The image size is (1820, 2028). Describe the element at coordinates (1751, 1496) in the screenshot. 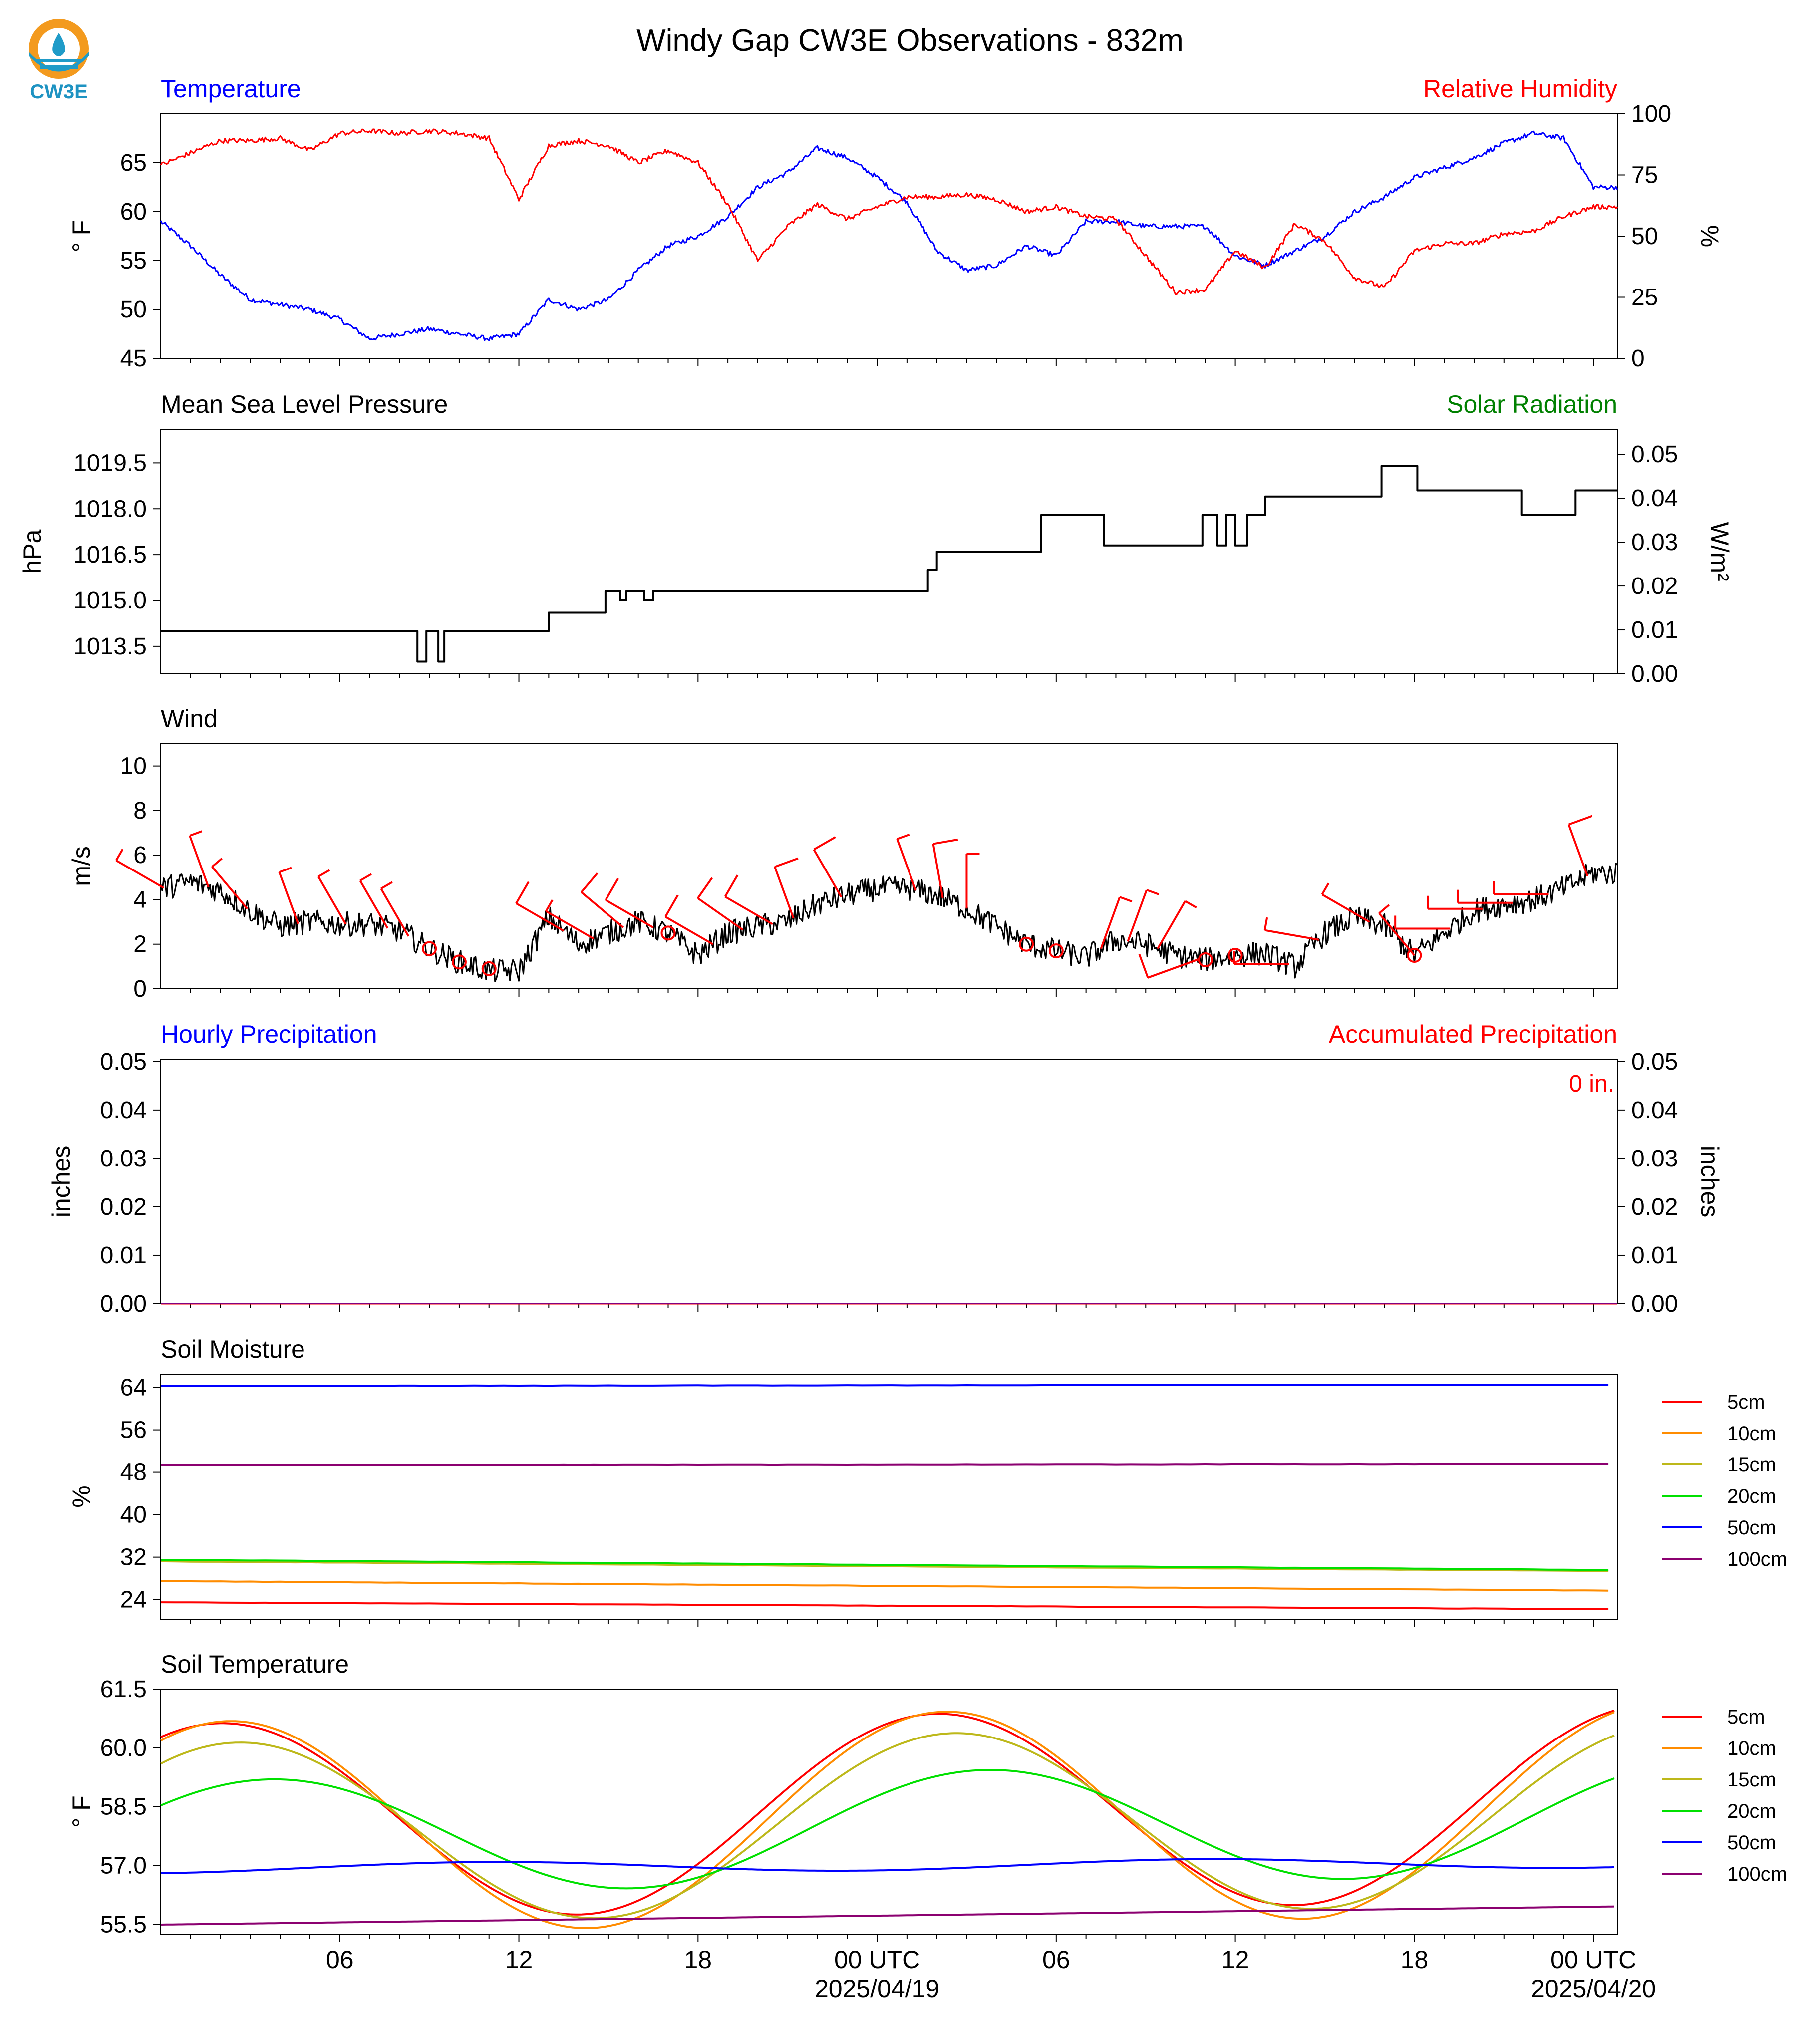

I see `soil-moisture-legend-label: 20cm` at that location.